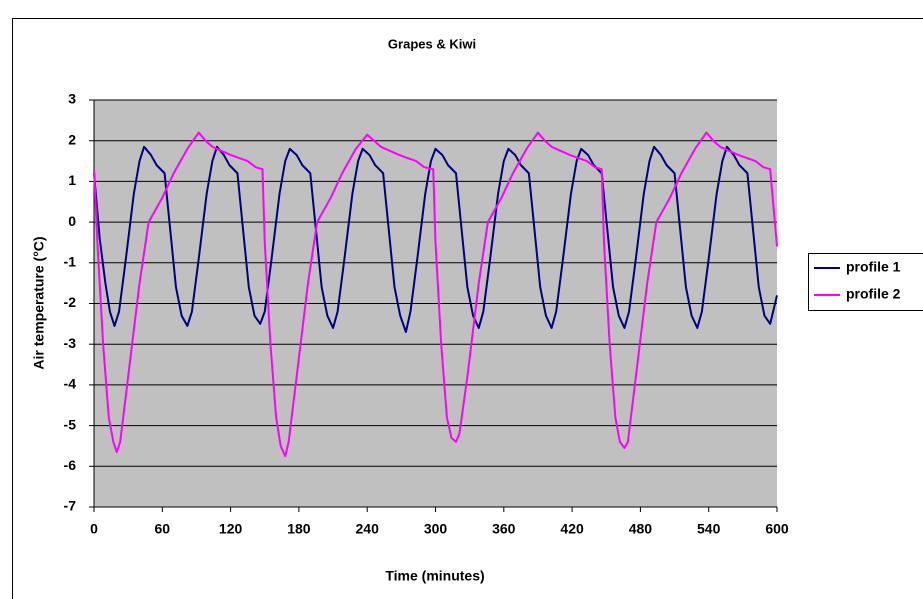 This screenshot has height=599, width=923. Describe the element at coordinates (709, 529) in the screenshot. I see `x-tick-label: 540` at that location.